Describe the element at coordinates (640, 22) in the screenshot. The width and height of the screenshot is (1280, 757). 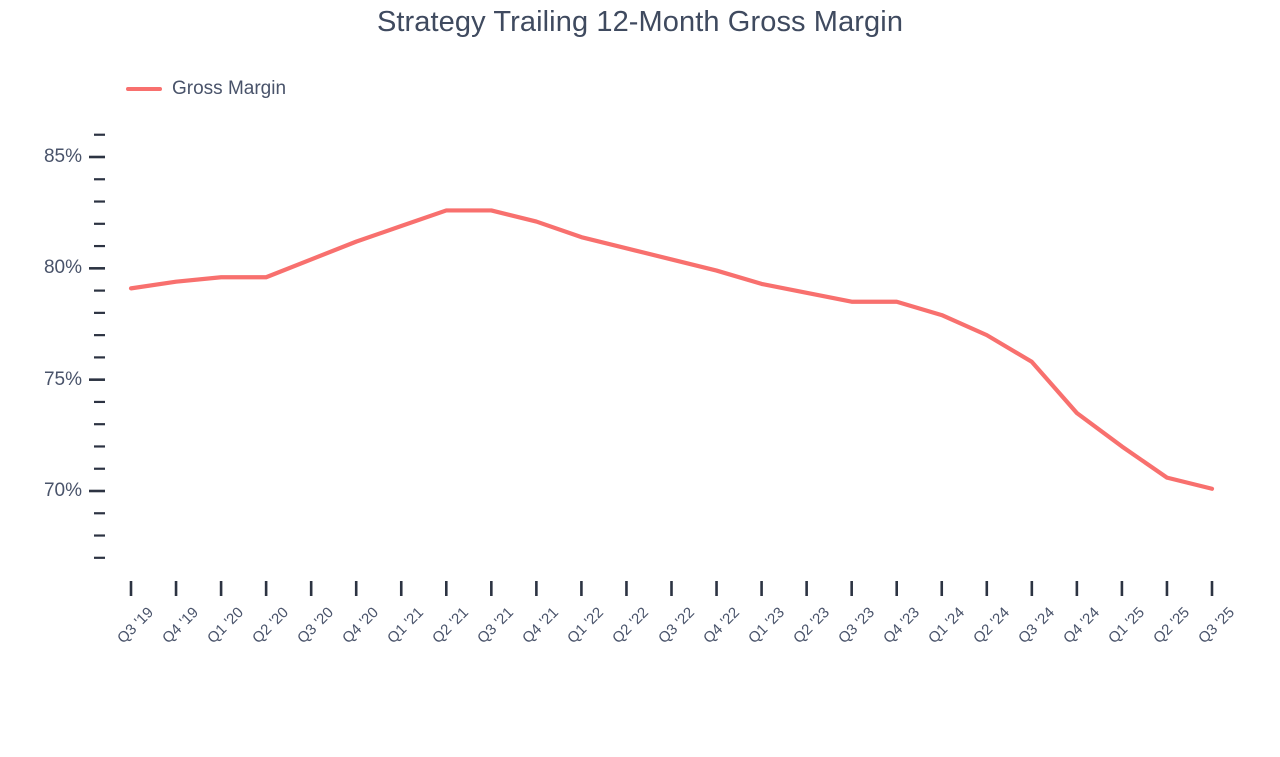
I see `chart-title: Strategy Trailing 12-Month Gross Margin` at that location.